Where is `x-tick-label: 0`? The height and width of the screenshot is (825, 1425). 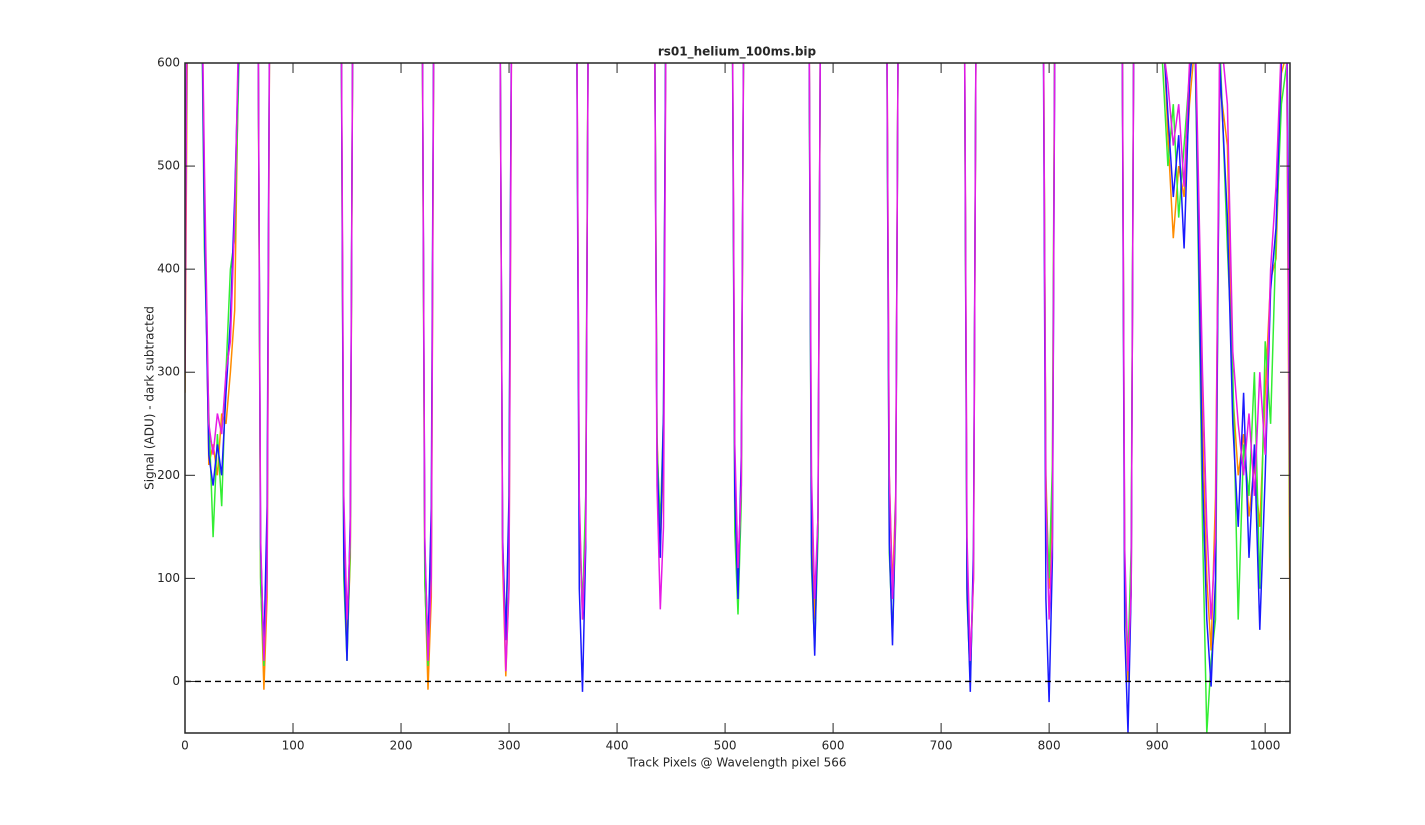
x-tick-label: 0 is located at coordinates (185, 746).